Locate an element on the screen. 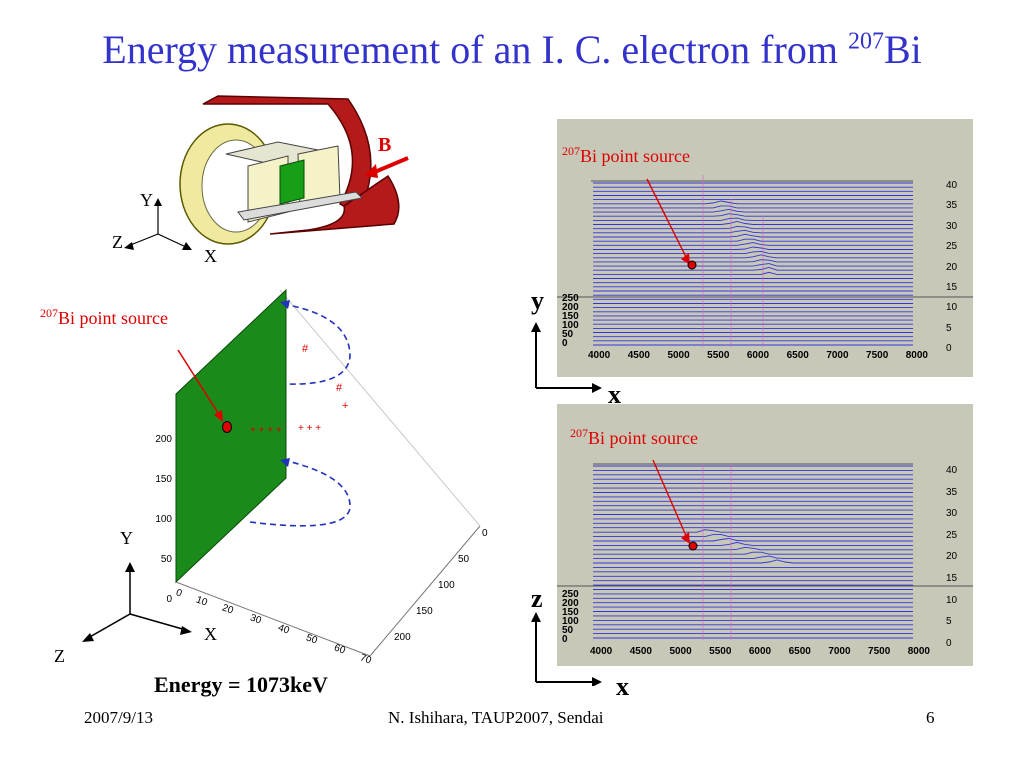 The width and height of the screenshot is (1024, 768). plot3d-side-tick-4: 200 is located at coordinates (402, 637).